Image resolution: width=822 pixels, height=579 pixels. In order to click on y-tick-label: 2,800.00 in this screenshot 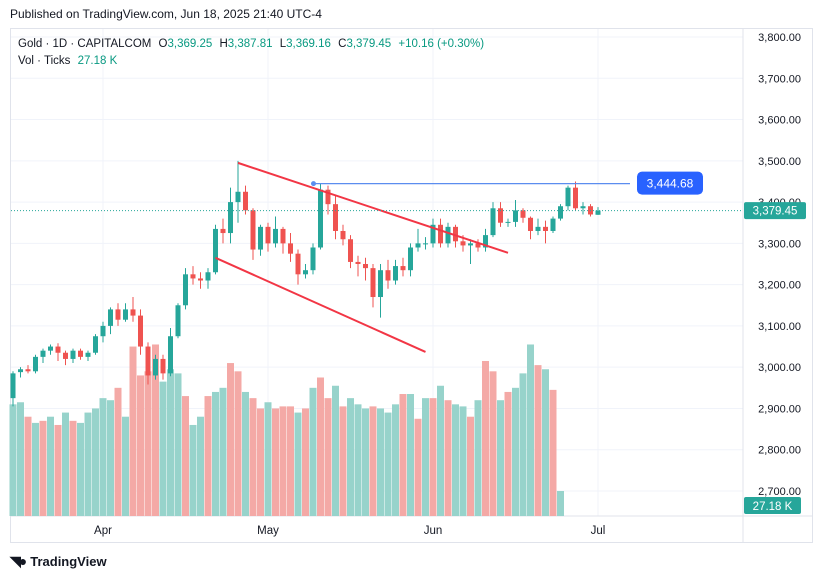, I will do `click(779, 451)`.